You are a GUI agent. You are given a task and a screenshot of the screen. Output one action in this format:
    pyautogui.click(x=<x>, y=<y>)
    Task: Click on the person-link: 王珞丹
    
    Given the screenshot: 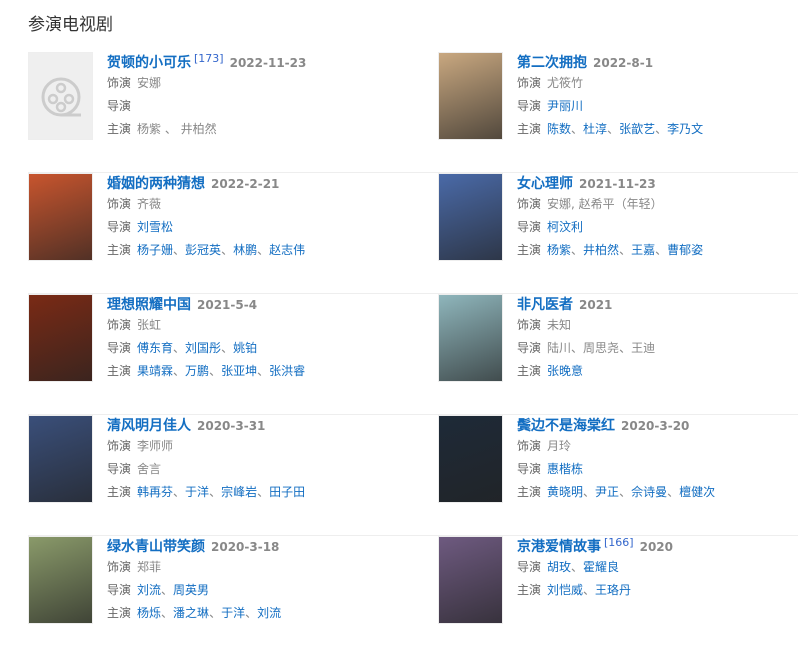 What is the action you would take?
    pyautogui.click(x=613, y=590)
    